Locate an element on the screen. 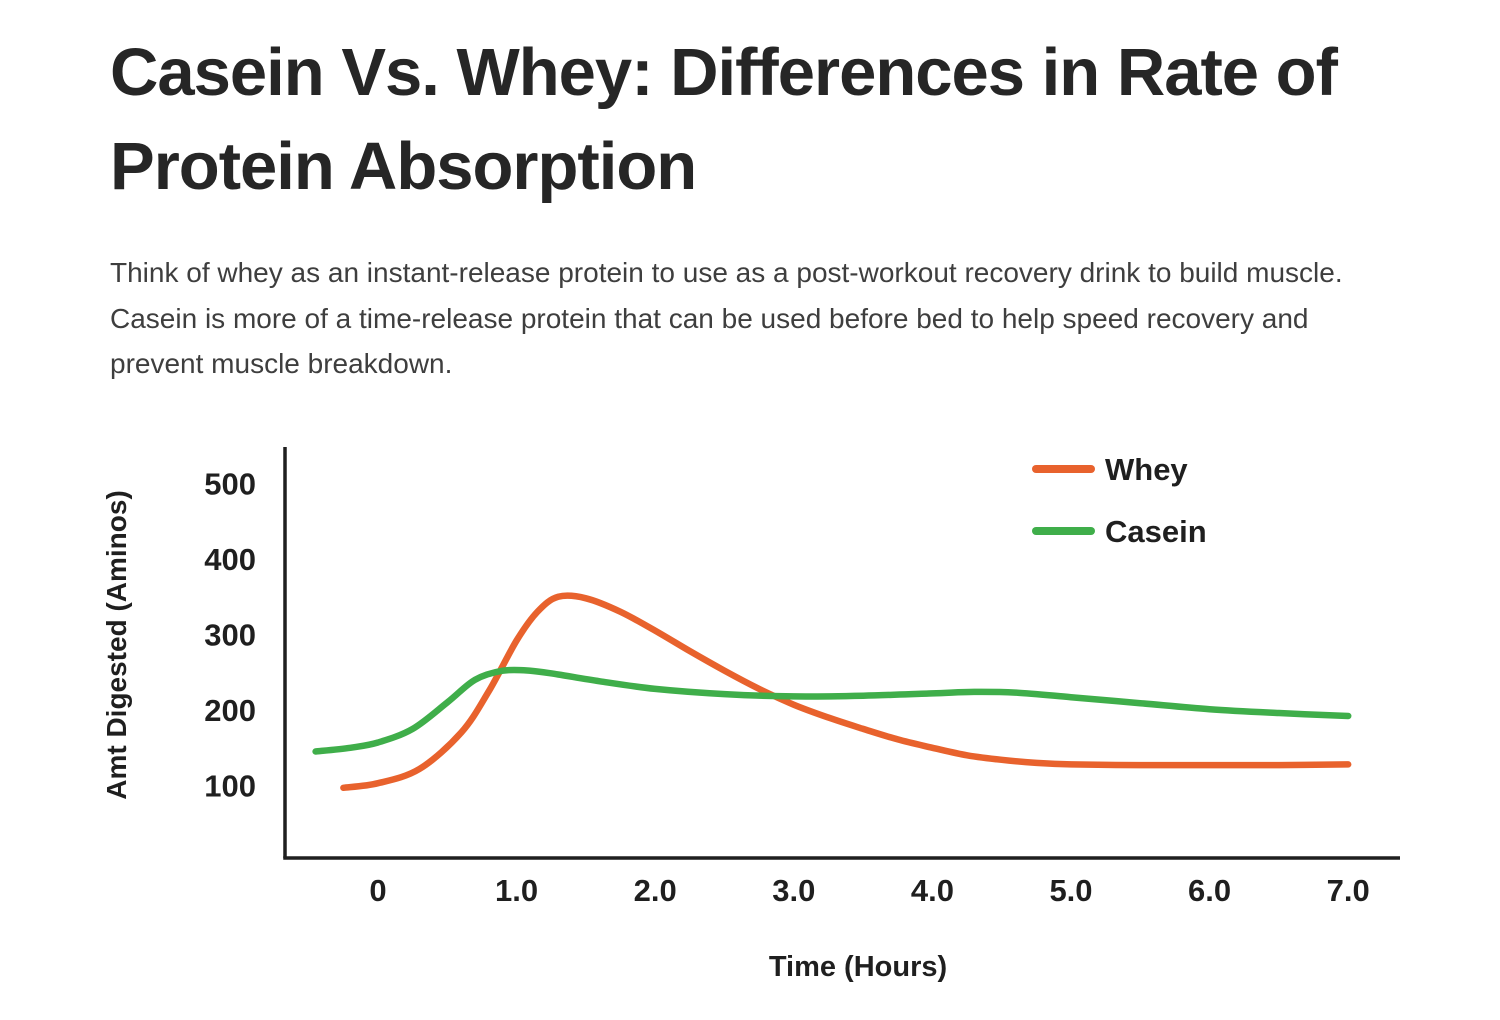 The width and height of the screenshot is (1500, 1020). y-tick-label: 400 is located at coordinates (230, 559).